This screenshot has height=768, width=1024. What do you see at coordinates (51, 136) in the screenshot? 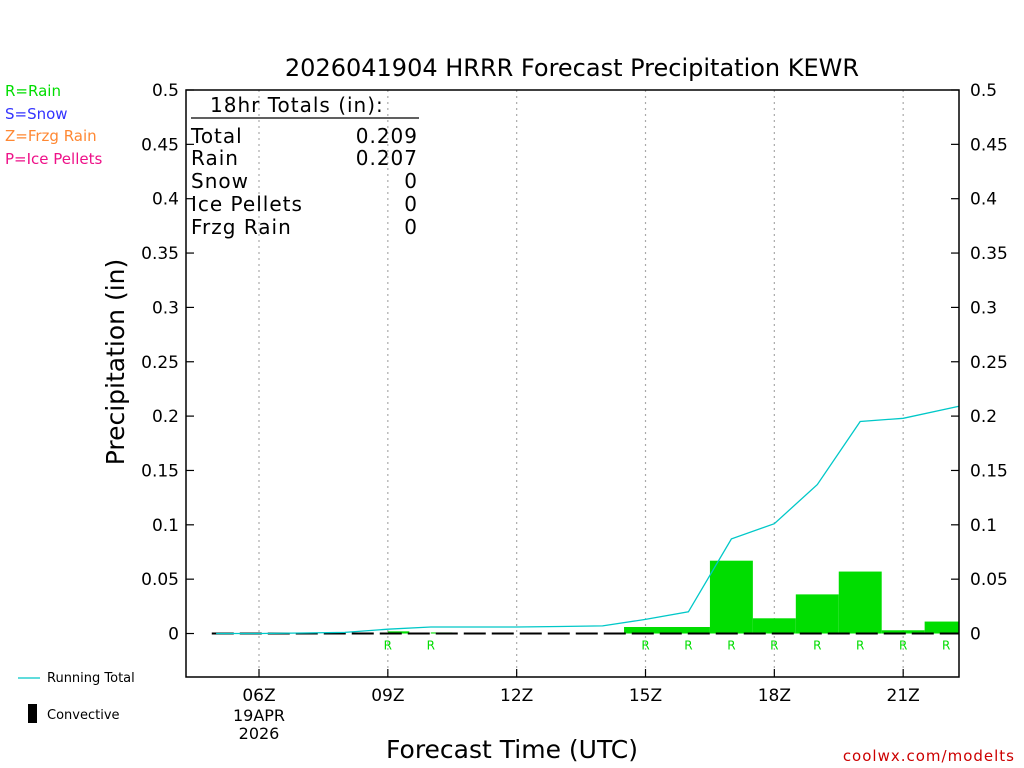
I see `legend-frzg-rain: Z=Frzg Rain` at bounding box center [51, 136].